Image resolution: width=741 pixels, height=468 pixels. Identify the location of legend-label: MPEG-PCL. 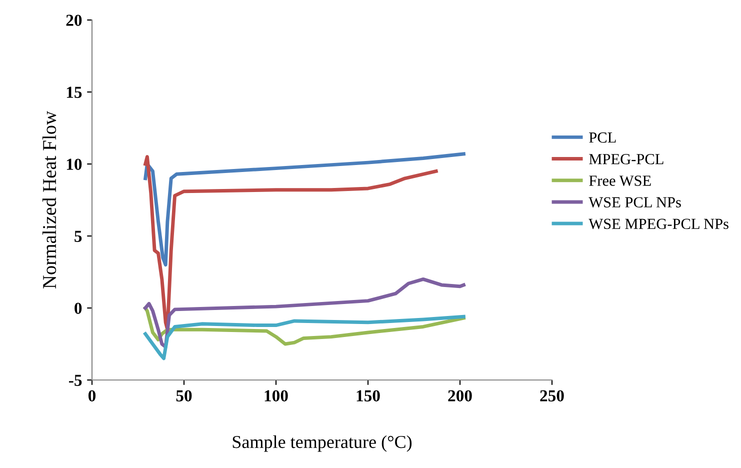
(626, 159).